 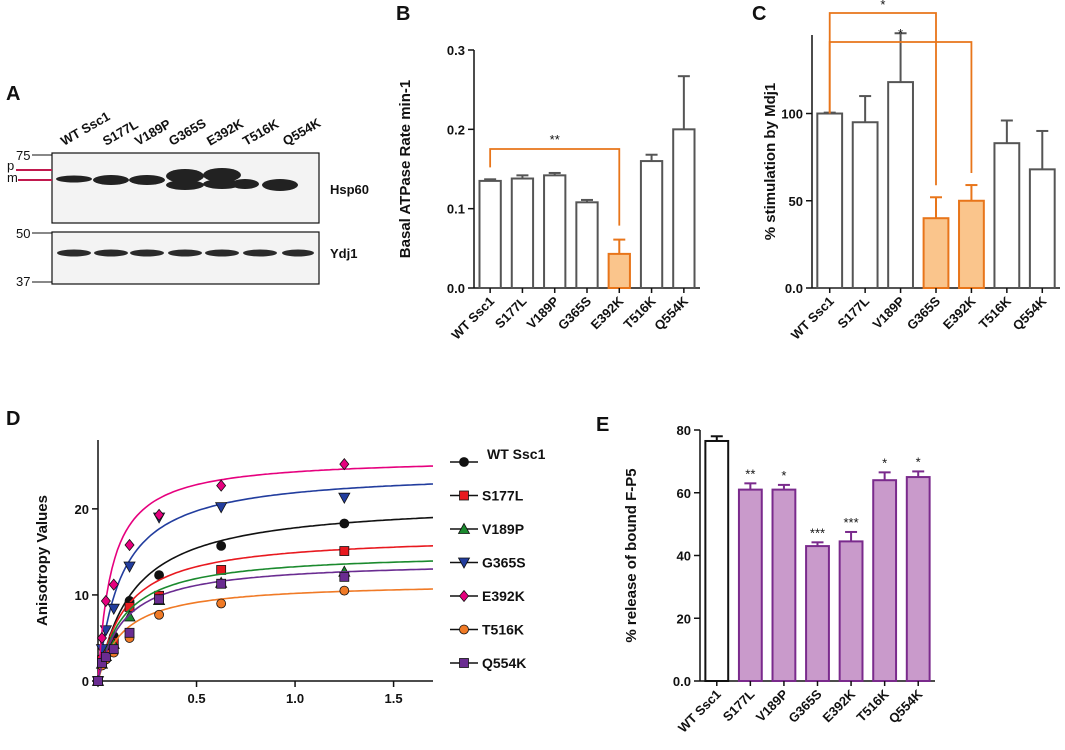 What do you see at coordinates (631, 555) in the screenshot?
I see `y-axis-label: % release of bound F-P5` at bounding box center [631, 555].